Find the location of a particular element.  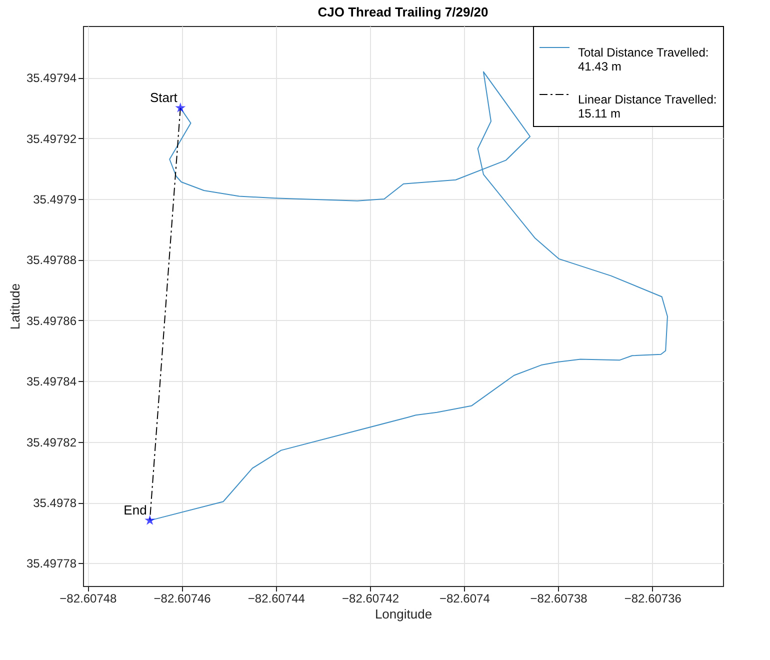

y-tick-label: 35.49786 is located at coordinates (51, 321).